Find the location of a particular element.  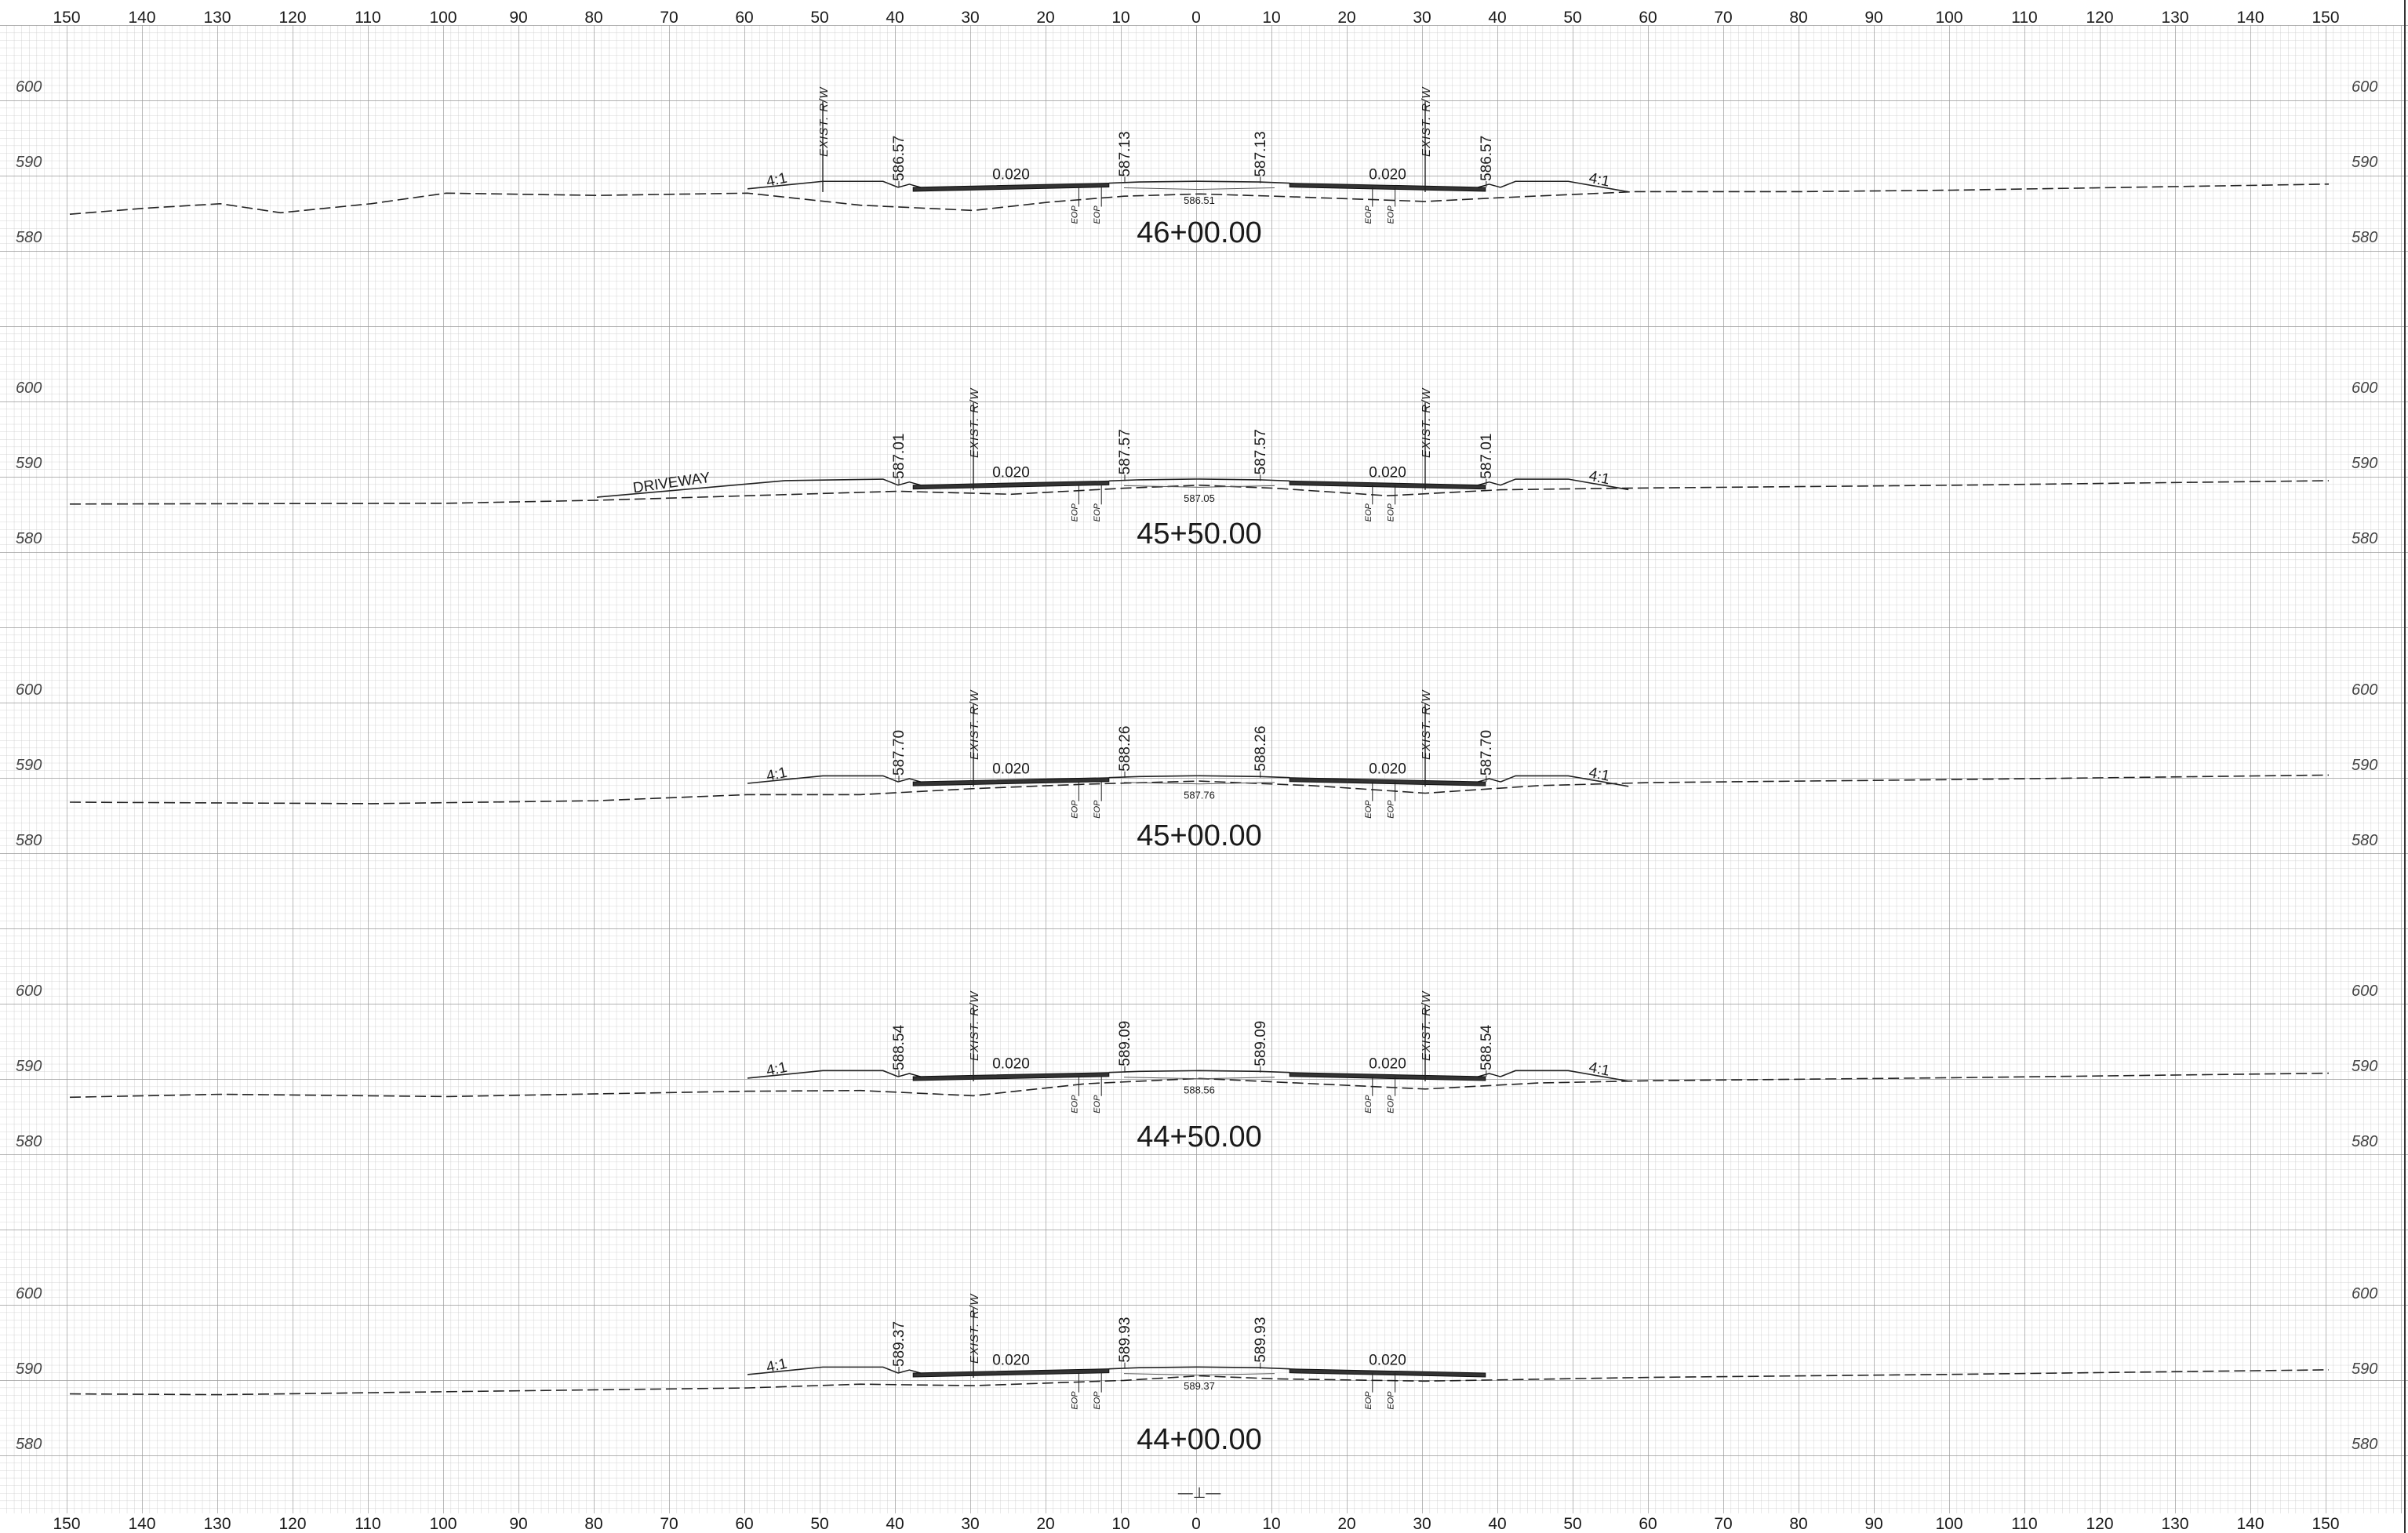

bottom-offset-label: 60 is located at coordinates (744, 1524).